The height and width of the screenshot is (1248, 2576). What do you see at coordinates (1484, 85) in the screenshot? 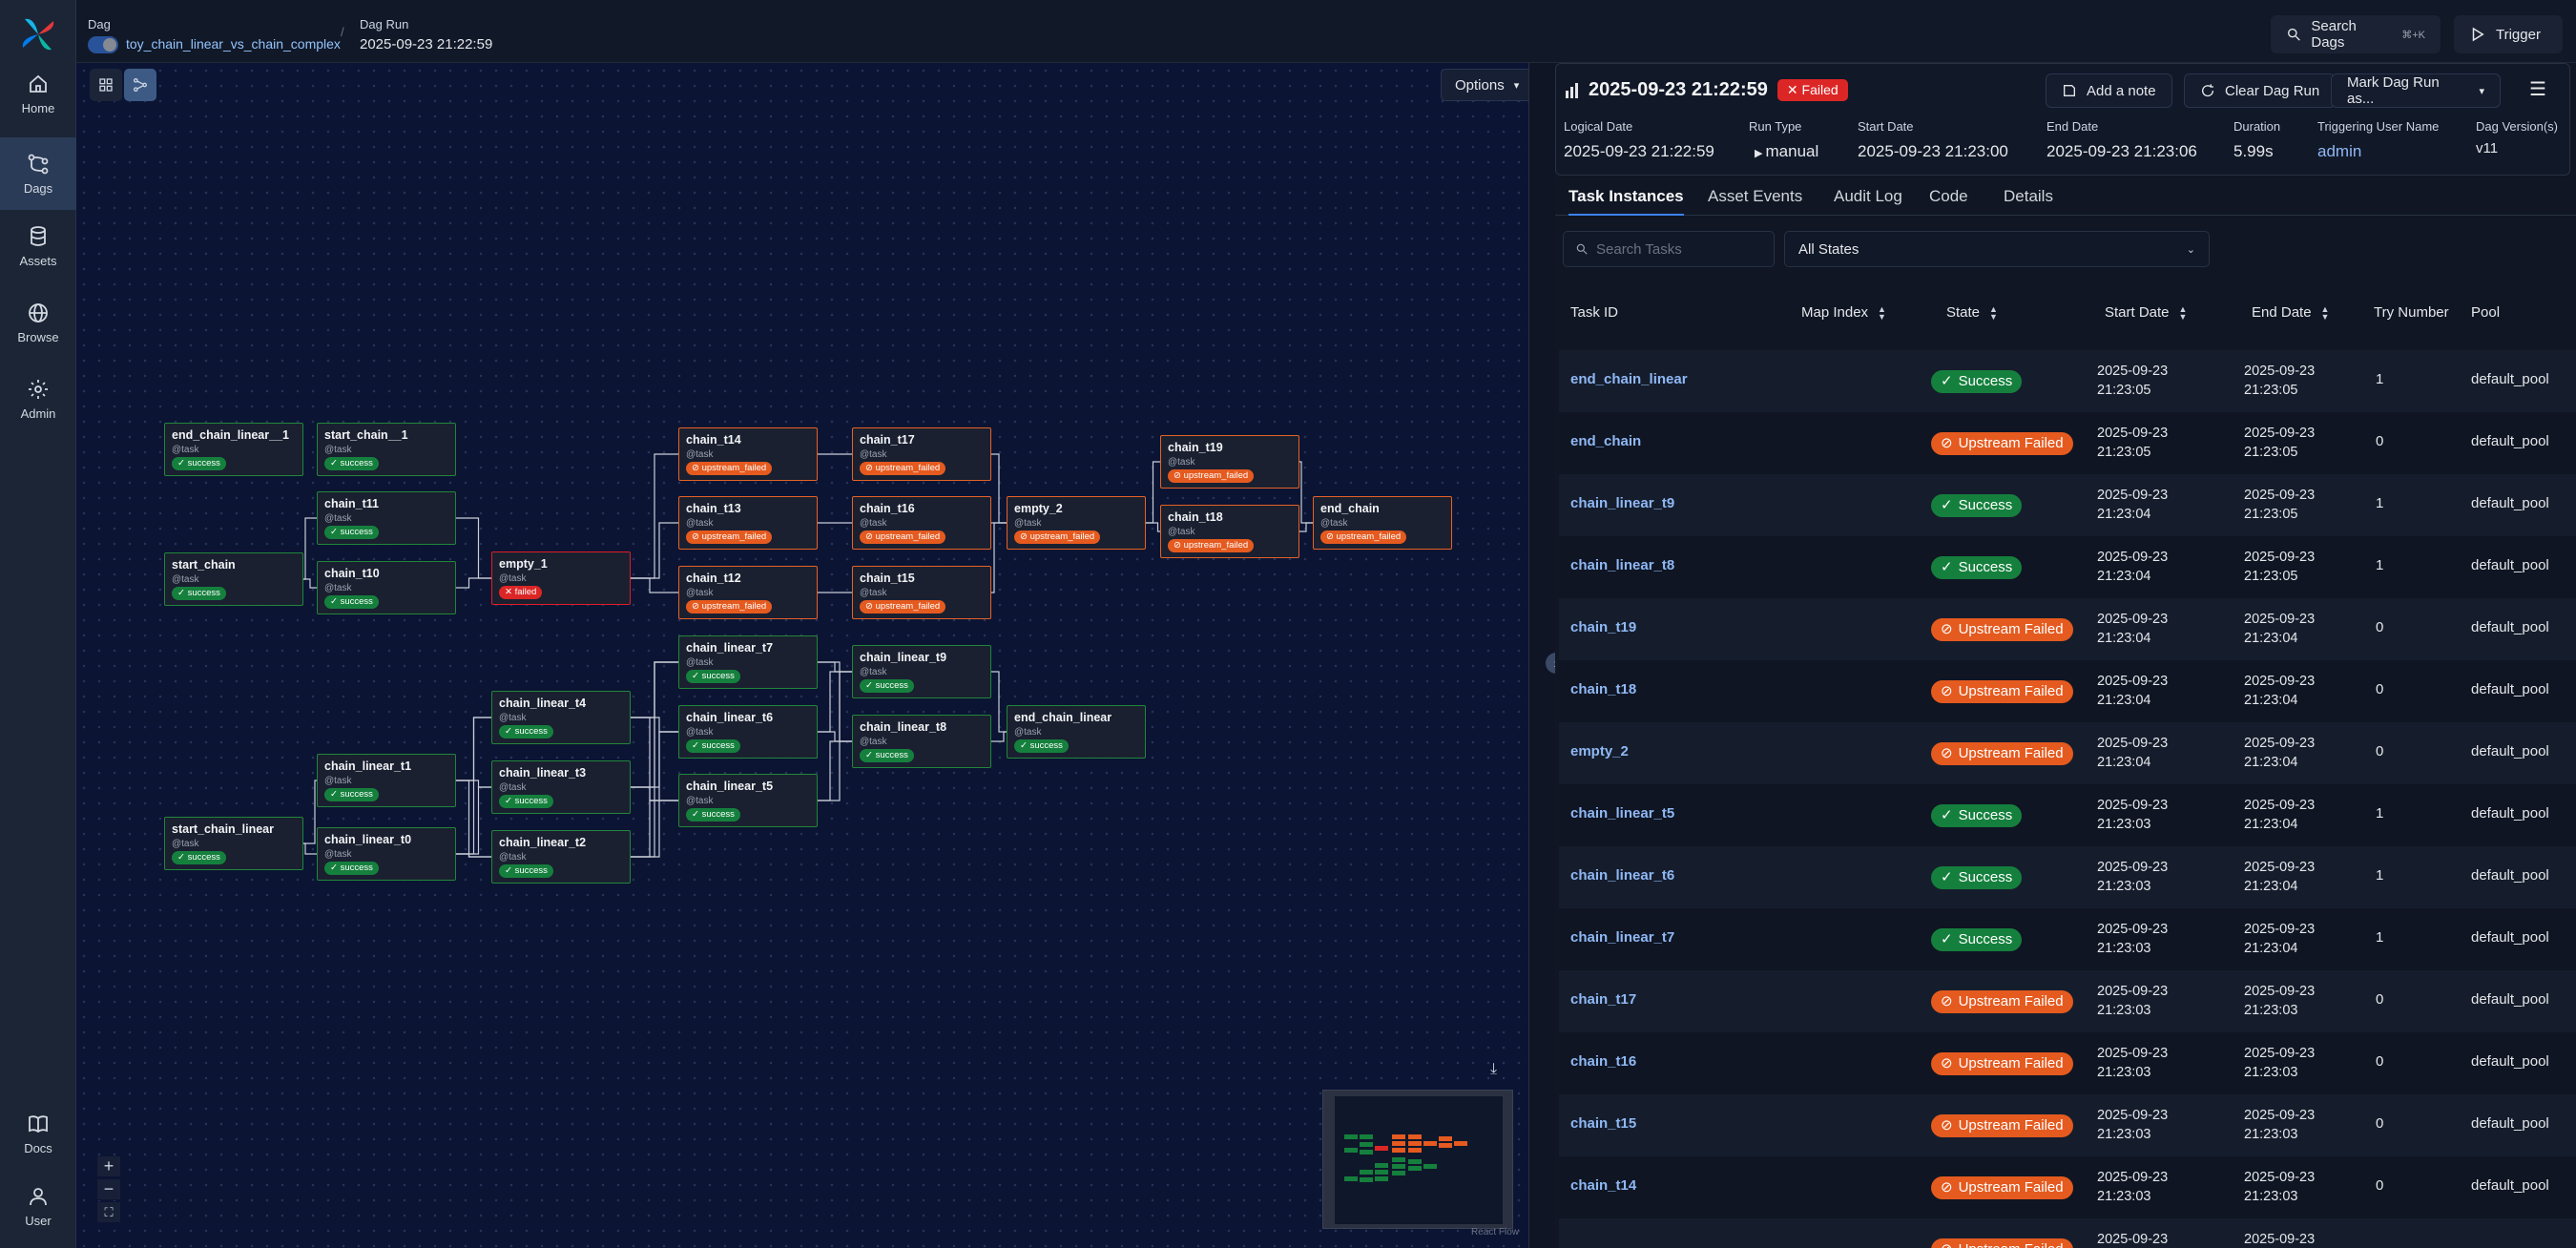
I see `options-button: Options ▾` at bounding box center [1484, 85].